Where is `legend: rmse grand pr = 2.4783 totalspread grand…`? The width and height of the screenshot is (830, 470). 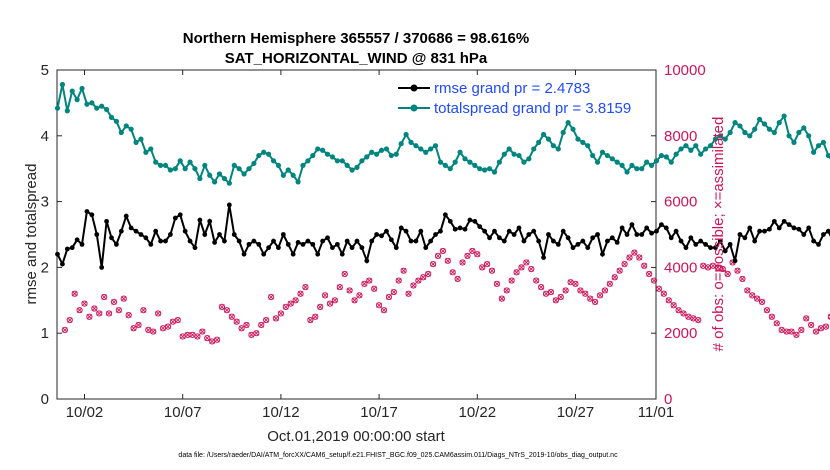 legend: rmse grand pr = 2.4783 totalspread grand… is located at coordinates (521, 97).